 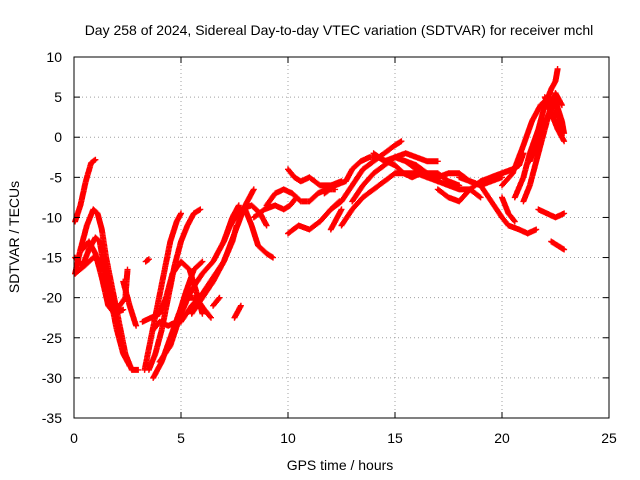 What do you see at coordinates (52, 418) in the screenshot?
I see `y-tick-label: -35` at bounding box center [52, 418].